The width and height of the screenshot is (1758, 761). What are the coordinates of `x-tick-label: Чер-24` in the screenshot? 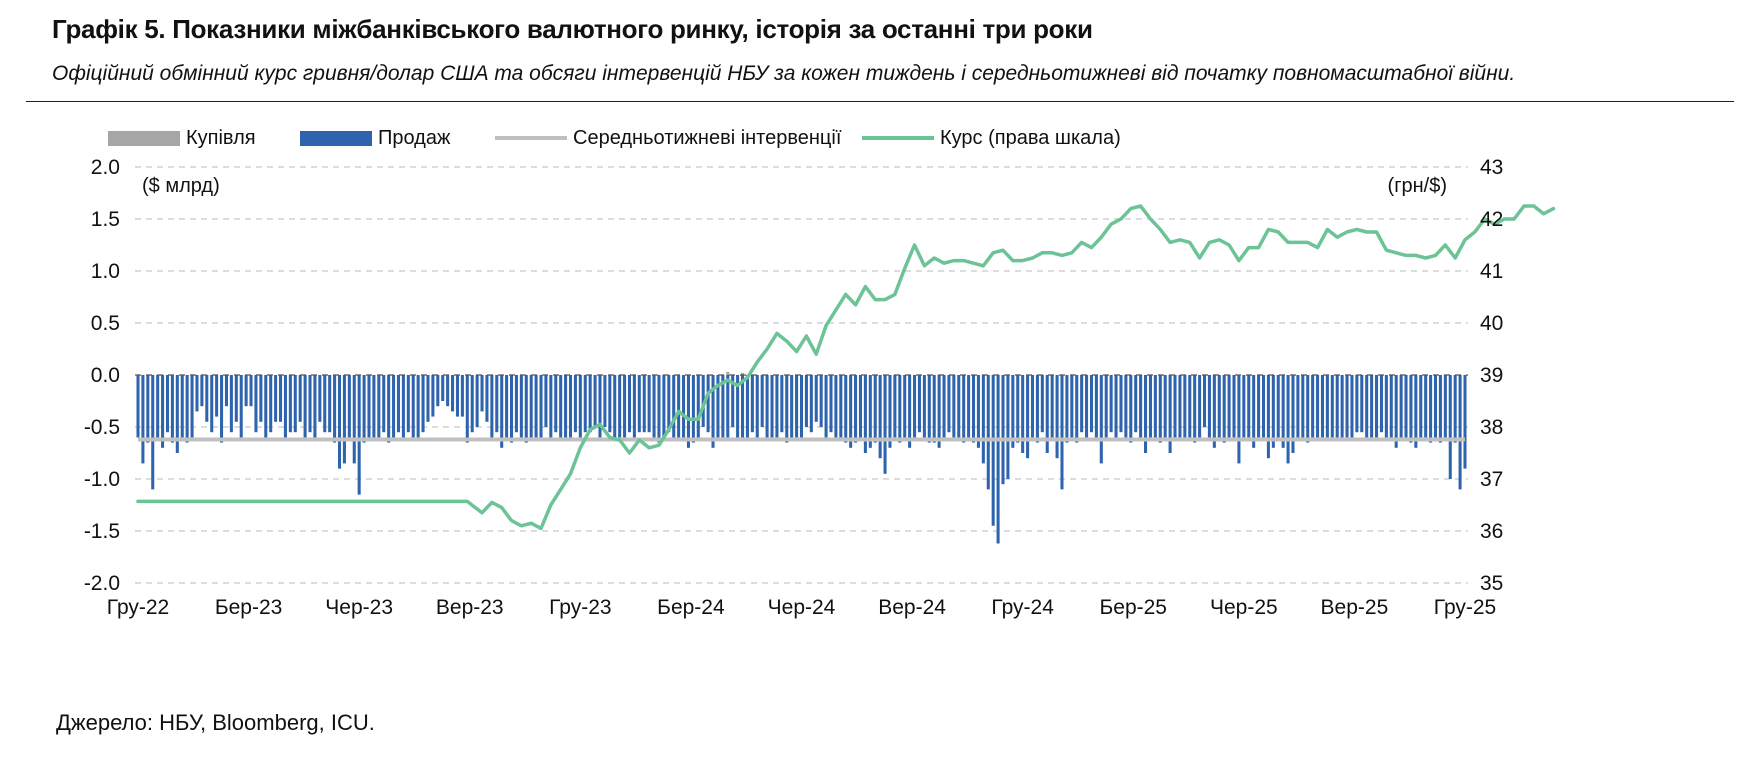 It's located at (802, 607).